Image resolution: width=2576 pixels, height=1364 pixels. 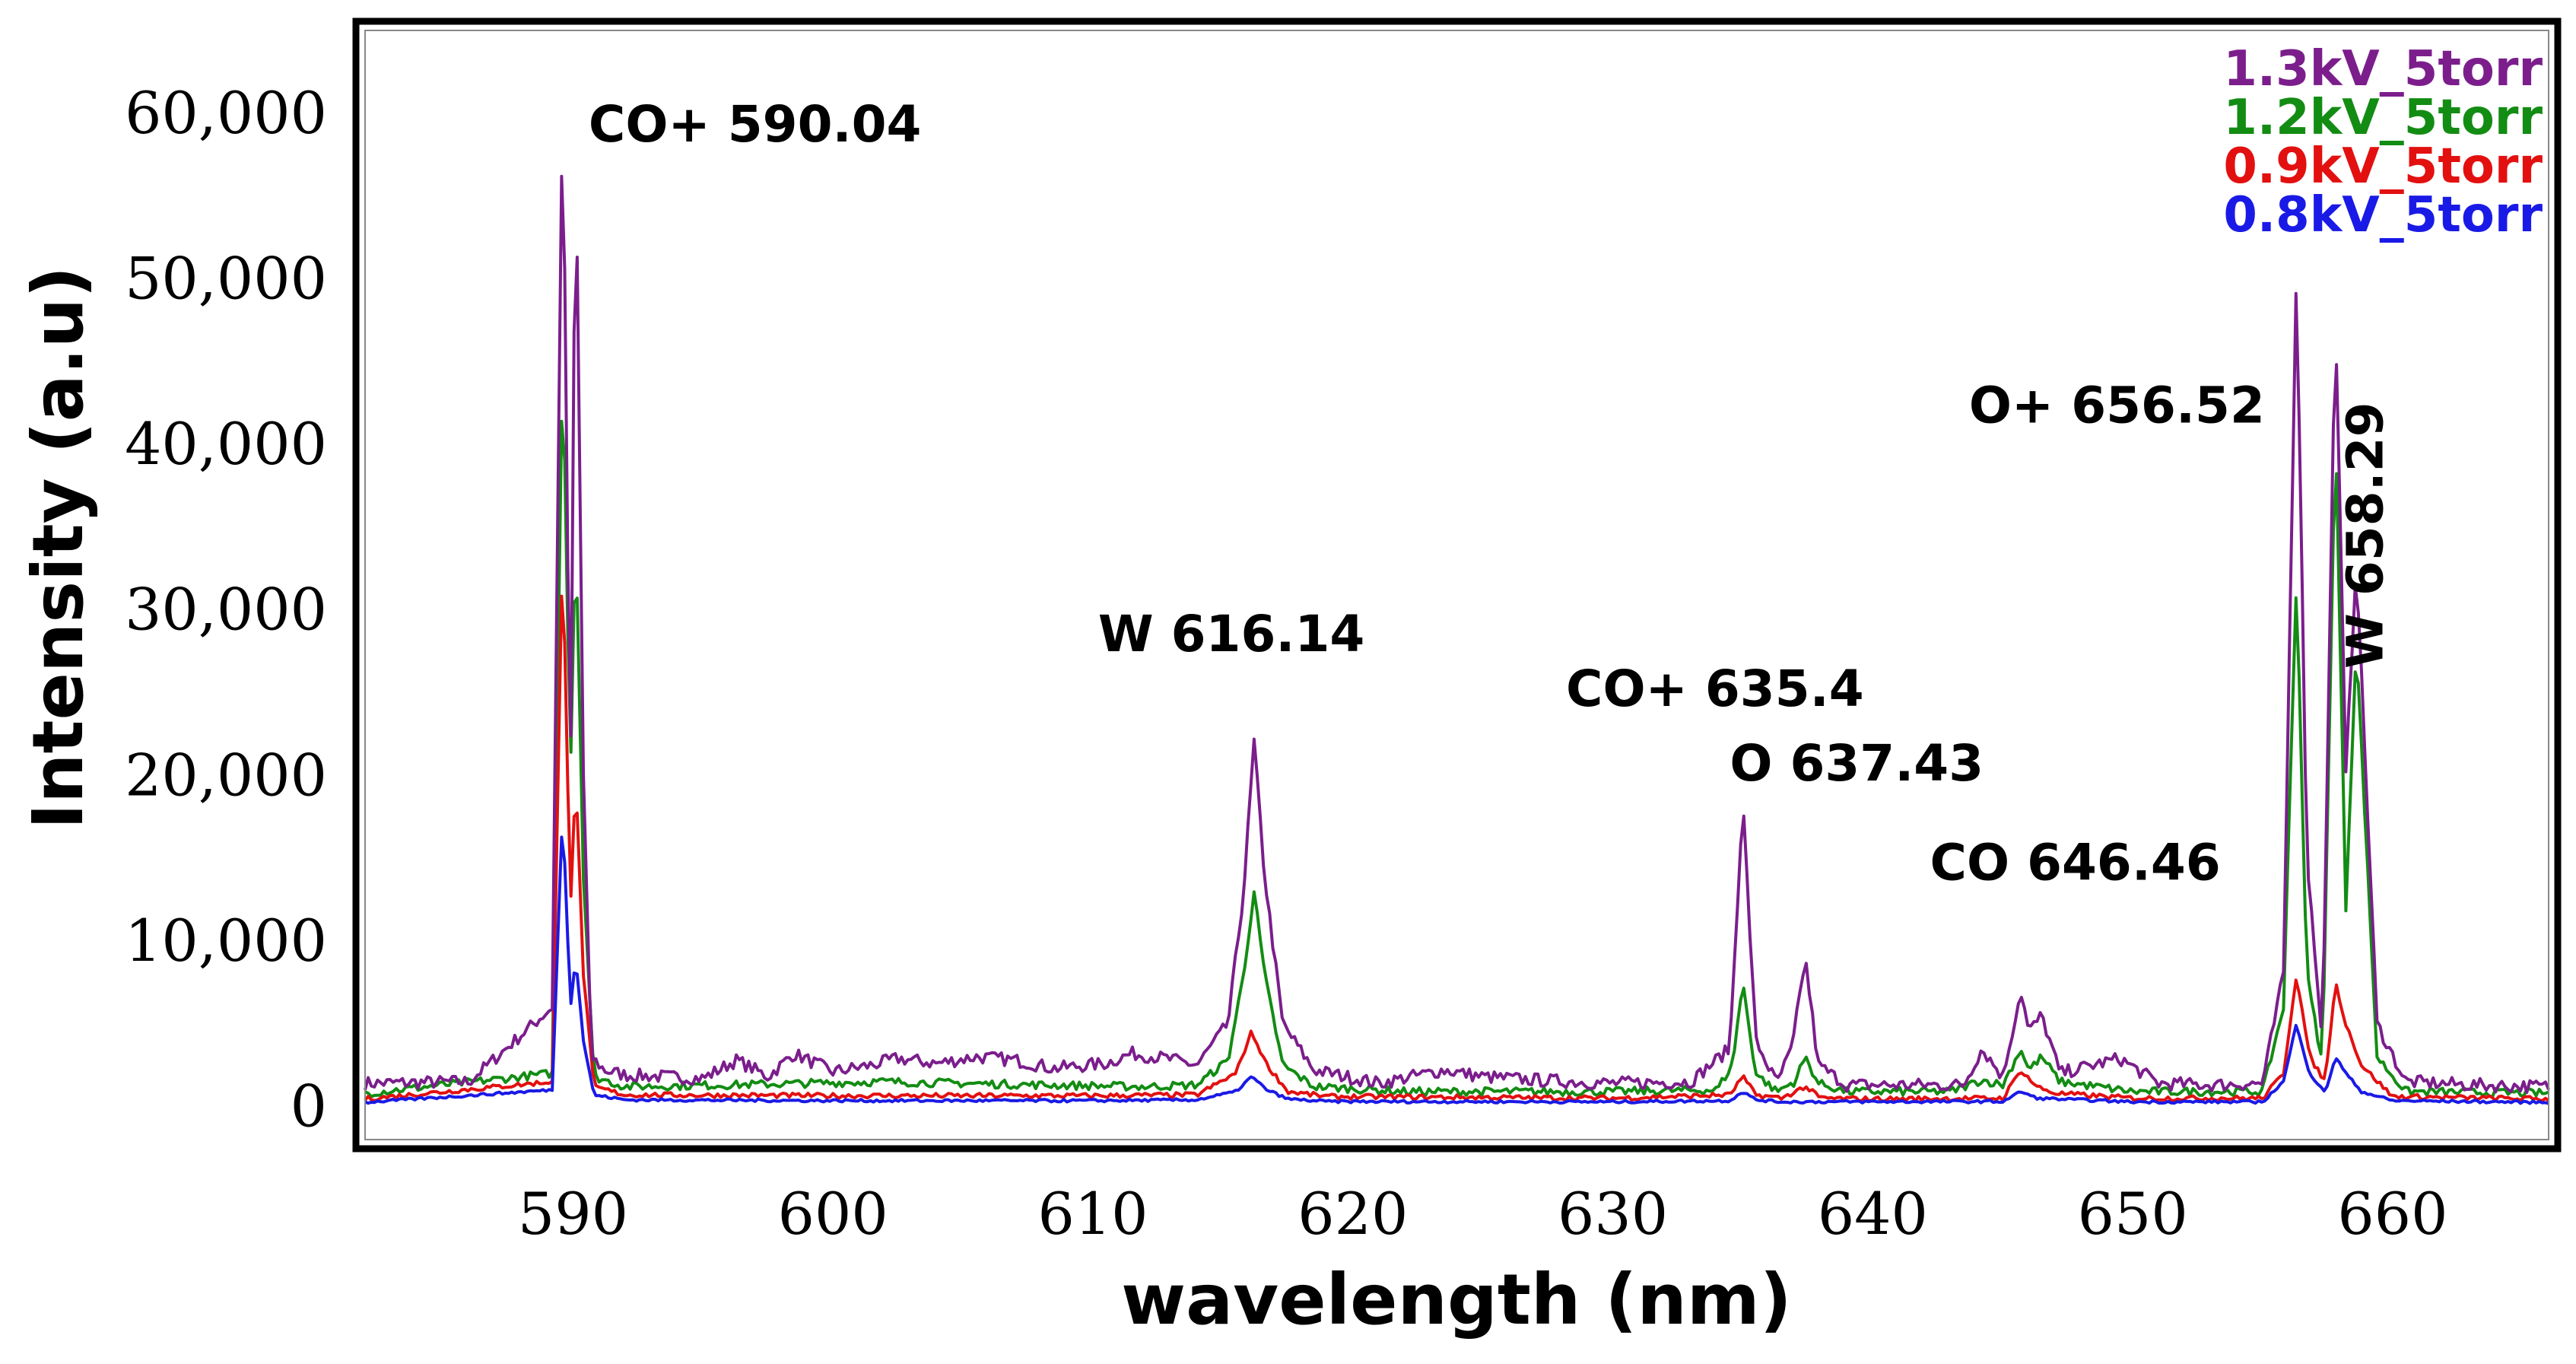 I want to click on legend-entry: 1.3kV_5torr, so click(x=2383, y=69).